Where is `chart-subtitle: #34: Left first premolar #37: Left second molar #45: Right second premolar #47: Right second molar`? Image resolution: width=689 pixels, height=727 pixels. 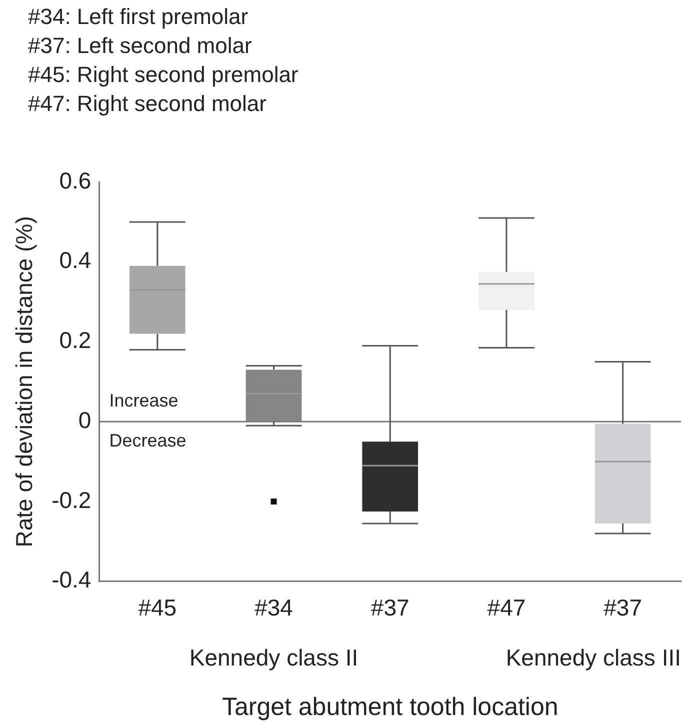
chart-subtitle: #34: Left first premolar #37: Left second molar #45: Right second premolar #47: Right second molar is located at coordinates (163, 60).